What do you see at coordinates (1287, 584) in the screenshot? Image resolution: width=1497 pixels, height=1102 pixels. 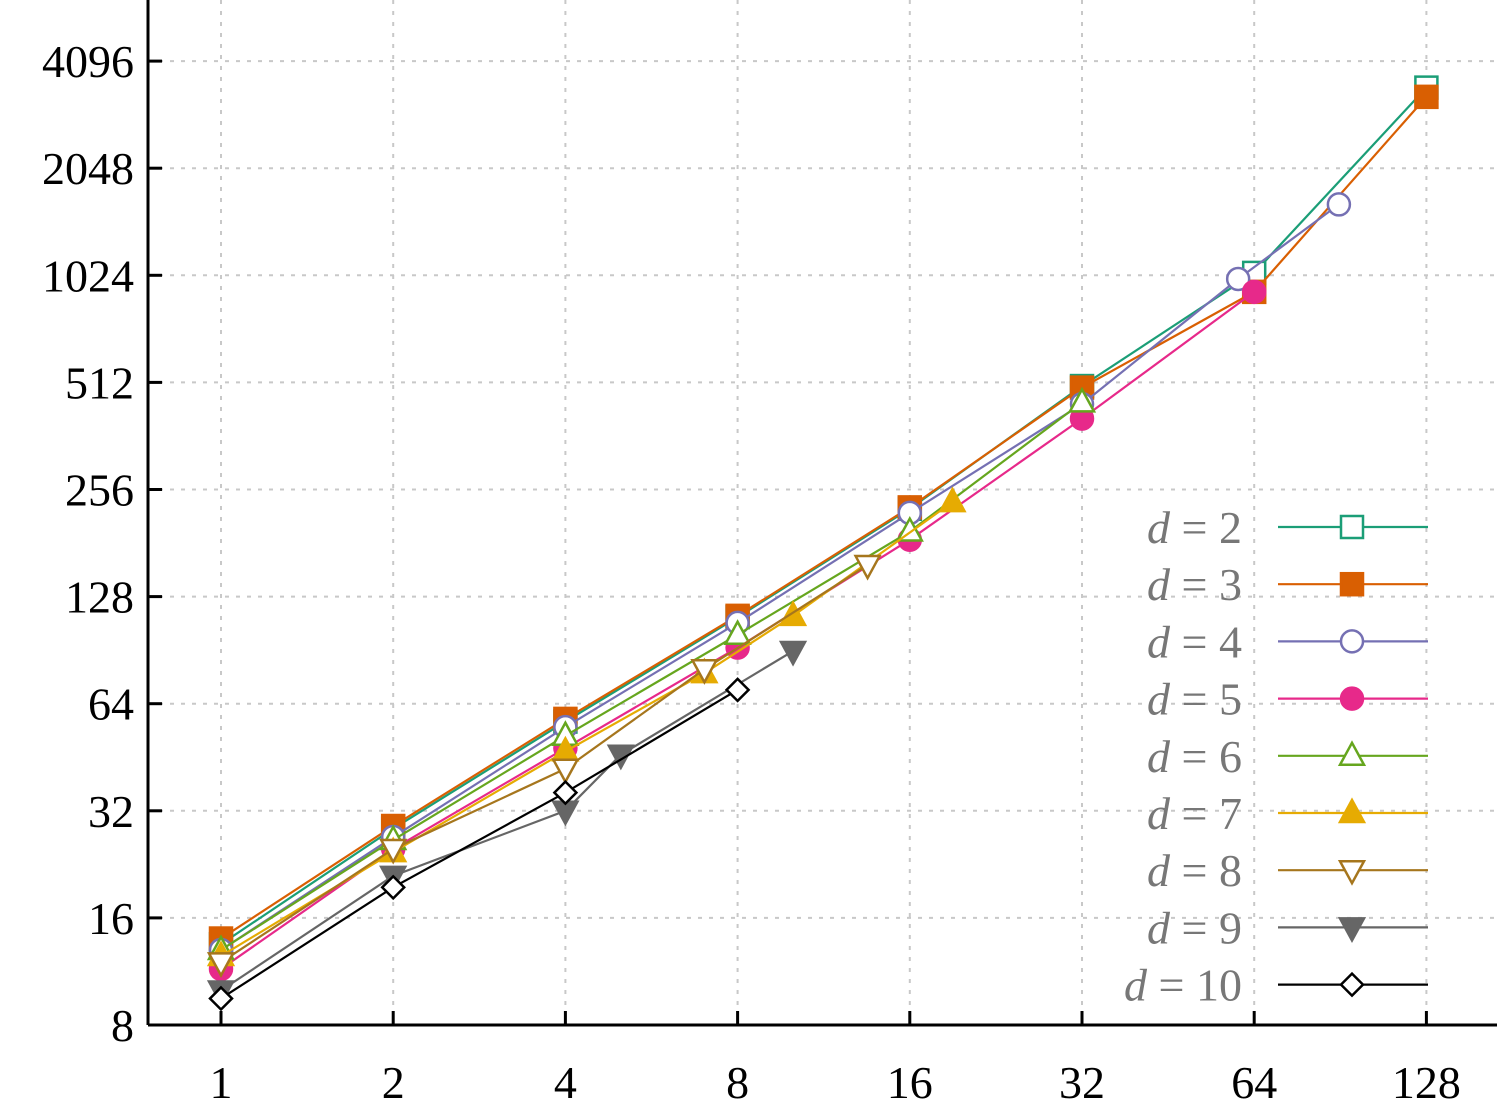 I see `legend-entry: d = 3` at bounding box center [1287, 584].